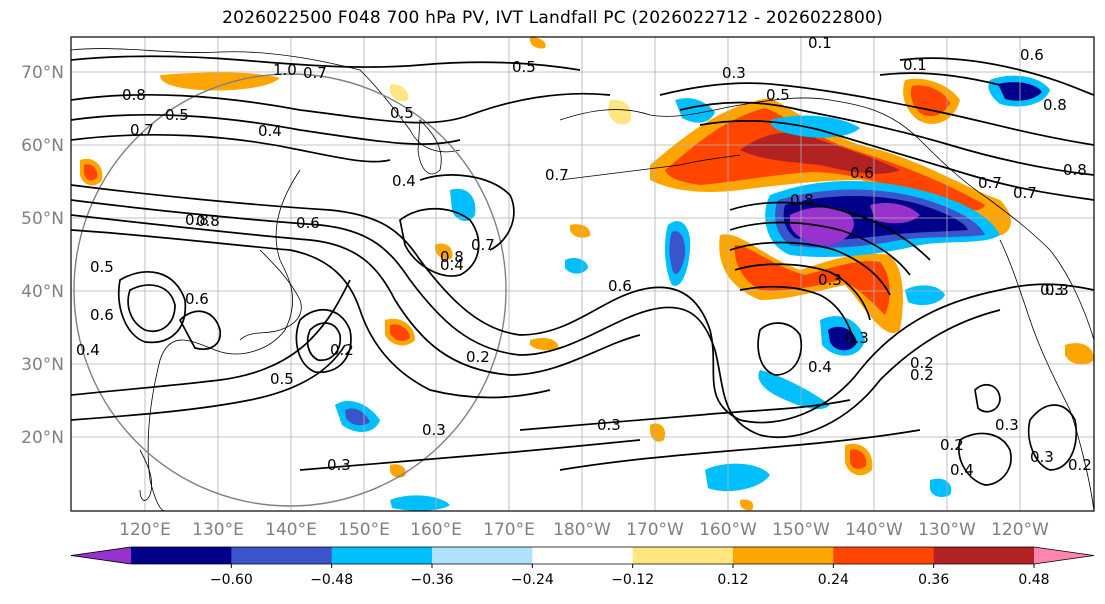 Image resolution: width=1105 pixels, height=604 pixels. What do you see at coordinates (915, 65) in the screenshot?
I see `contour-label: 0.1` at bounding box center [915, 65].